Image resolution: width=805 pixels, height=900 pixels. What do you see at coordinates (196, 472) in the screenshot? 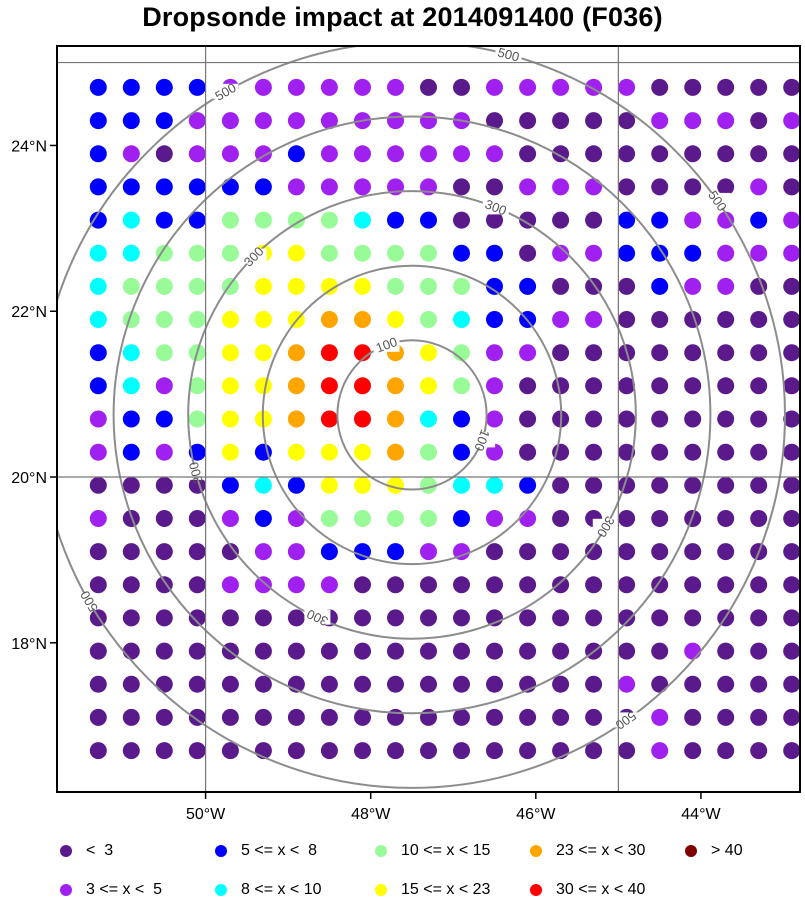
I see `contour-label: 300` at bounding box center [196, 472].